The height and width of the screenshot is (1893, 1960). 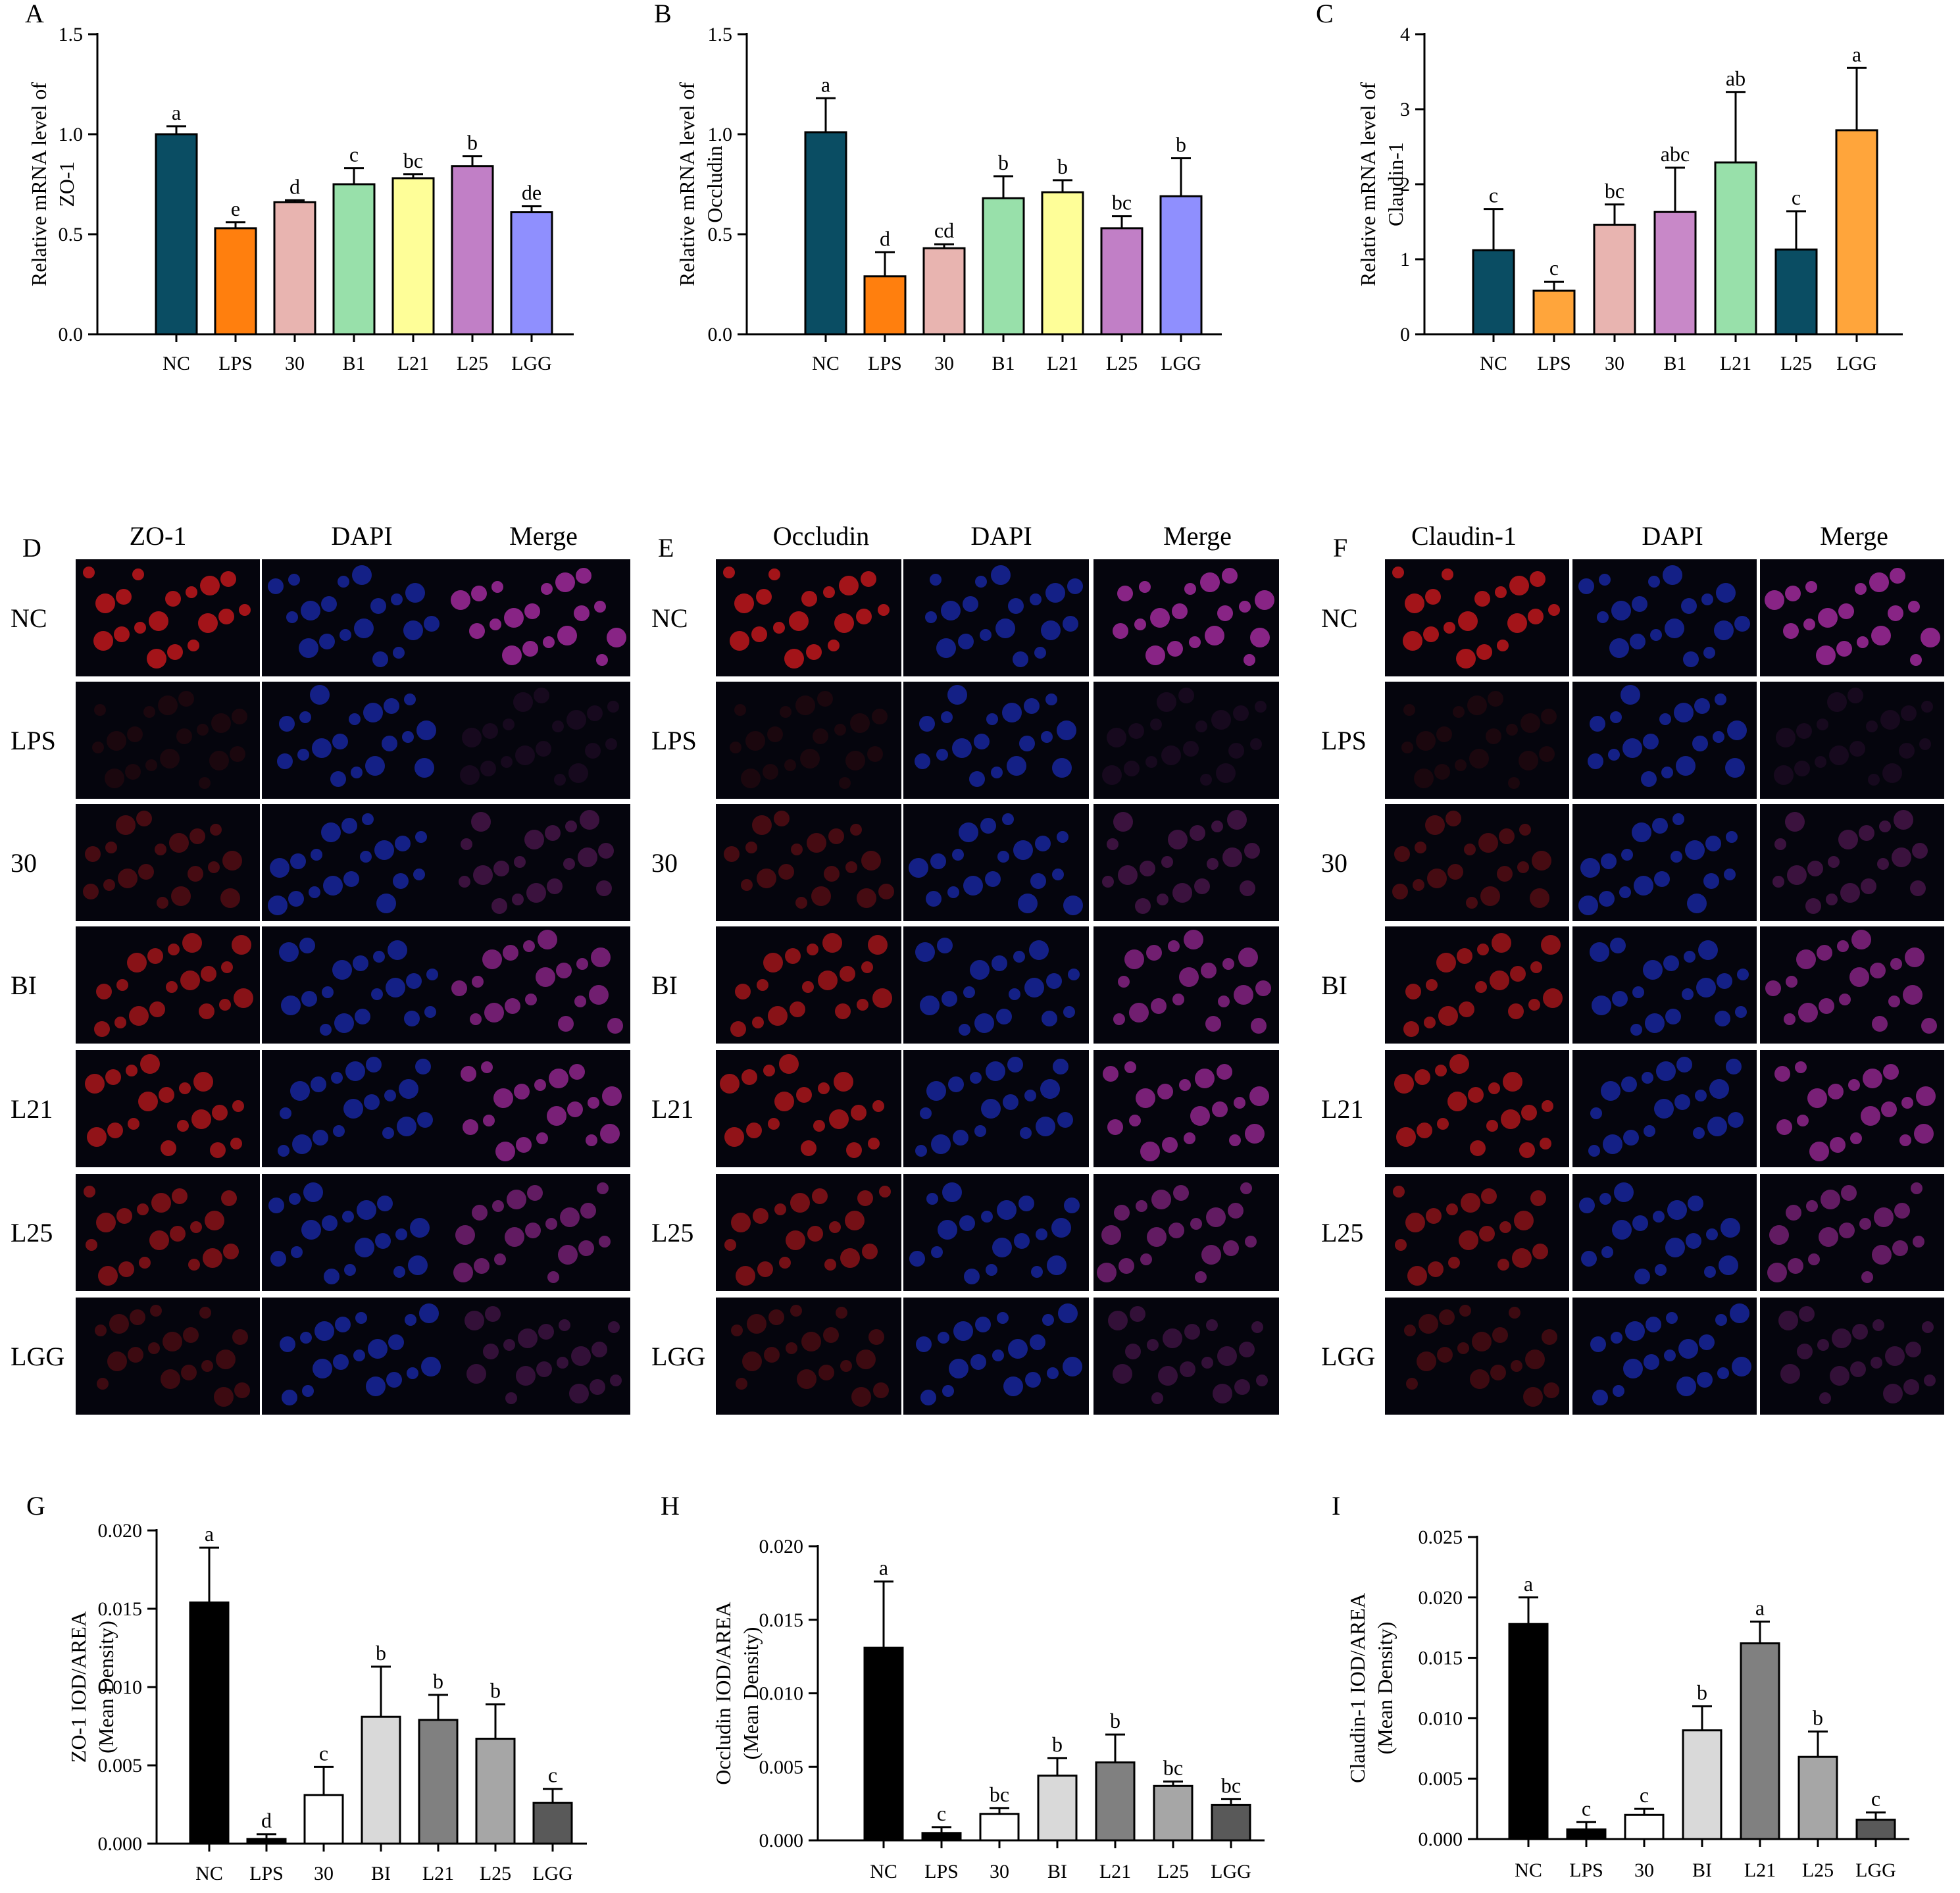 I want to click on row-label: 30, so click(x=665, y=863).